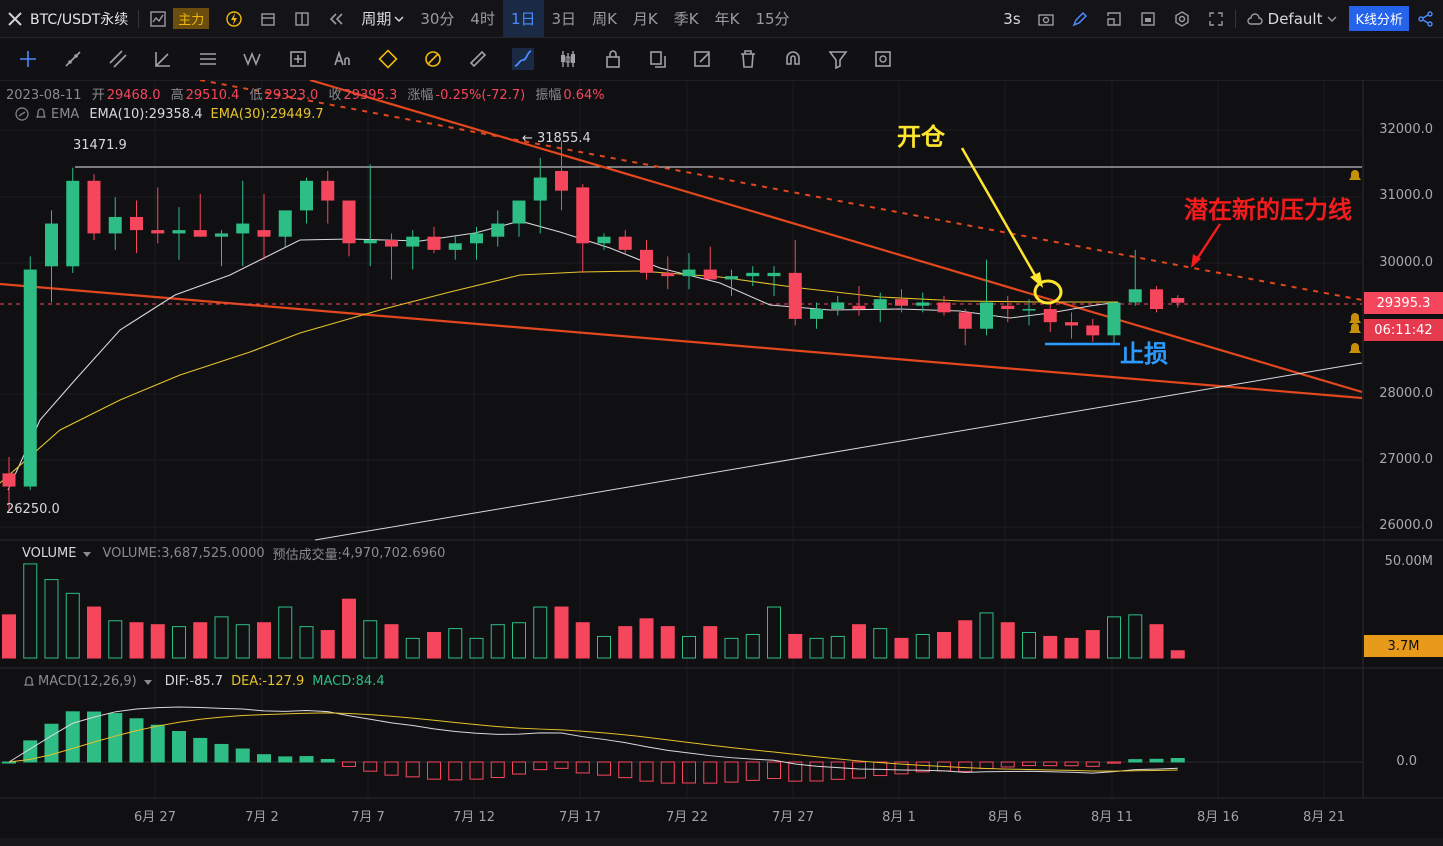 The width and height of the screenshot is (1443, 846). Describe the element at coordinates (580, 817) in the screenshot. I see `date-tick: 7月 17` at that location.